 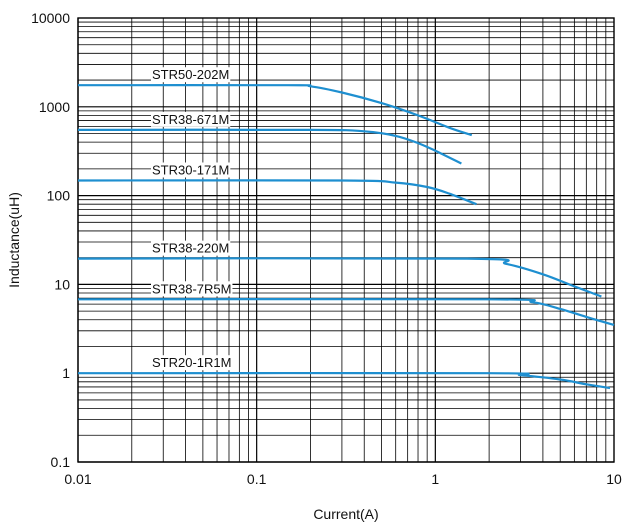 I want to click on series-label: STR20-1R1M, so click(x=191, y=362).